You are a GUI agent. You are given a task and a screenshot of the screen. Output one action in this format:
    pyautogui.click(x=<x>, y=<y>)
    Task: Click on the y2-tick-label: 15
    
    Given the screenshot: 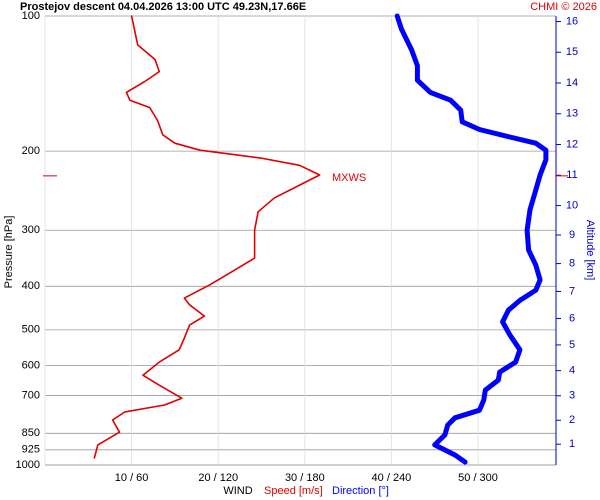 What is the action you would take?
    pyautogui.click(x=572, y=52)
    